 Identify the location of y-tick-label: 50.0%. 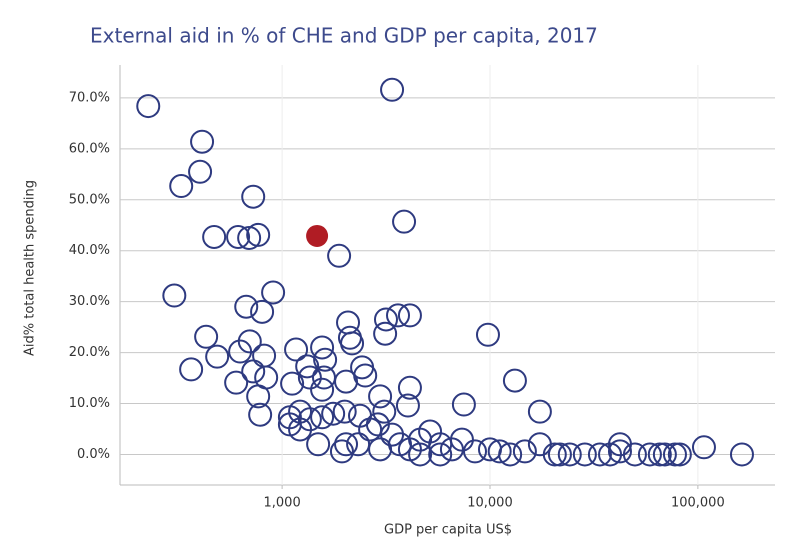
(89, 199).